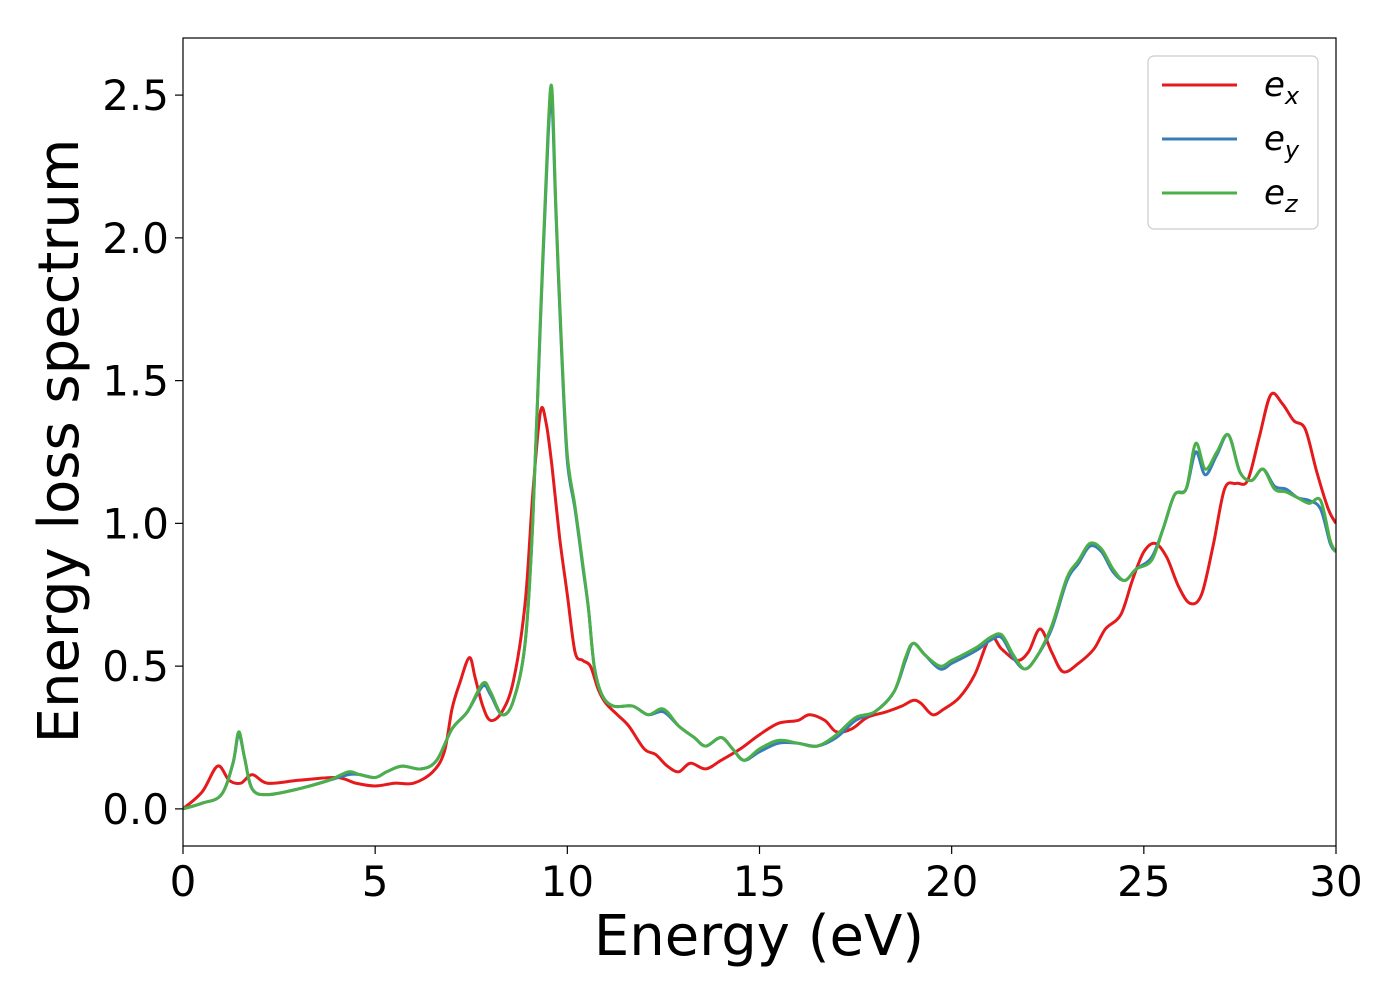 The height and width of the screenshot is (1000, 1400). Describe the element at coordinates (135, 809) in the screenshot. I see `y-tick-label: 0.0` at that location.